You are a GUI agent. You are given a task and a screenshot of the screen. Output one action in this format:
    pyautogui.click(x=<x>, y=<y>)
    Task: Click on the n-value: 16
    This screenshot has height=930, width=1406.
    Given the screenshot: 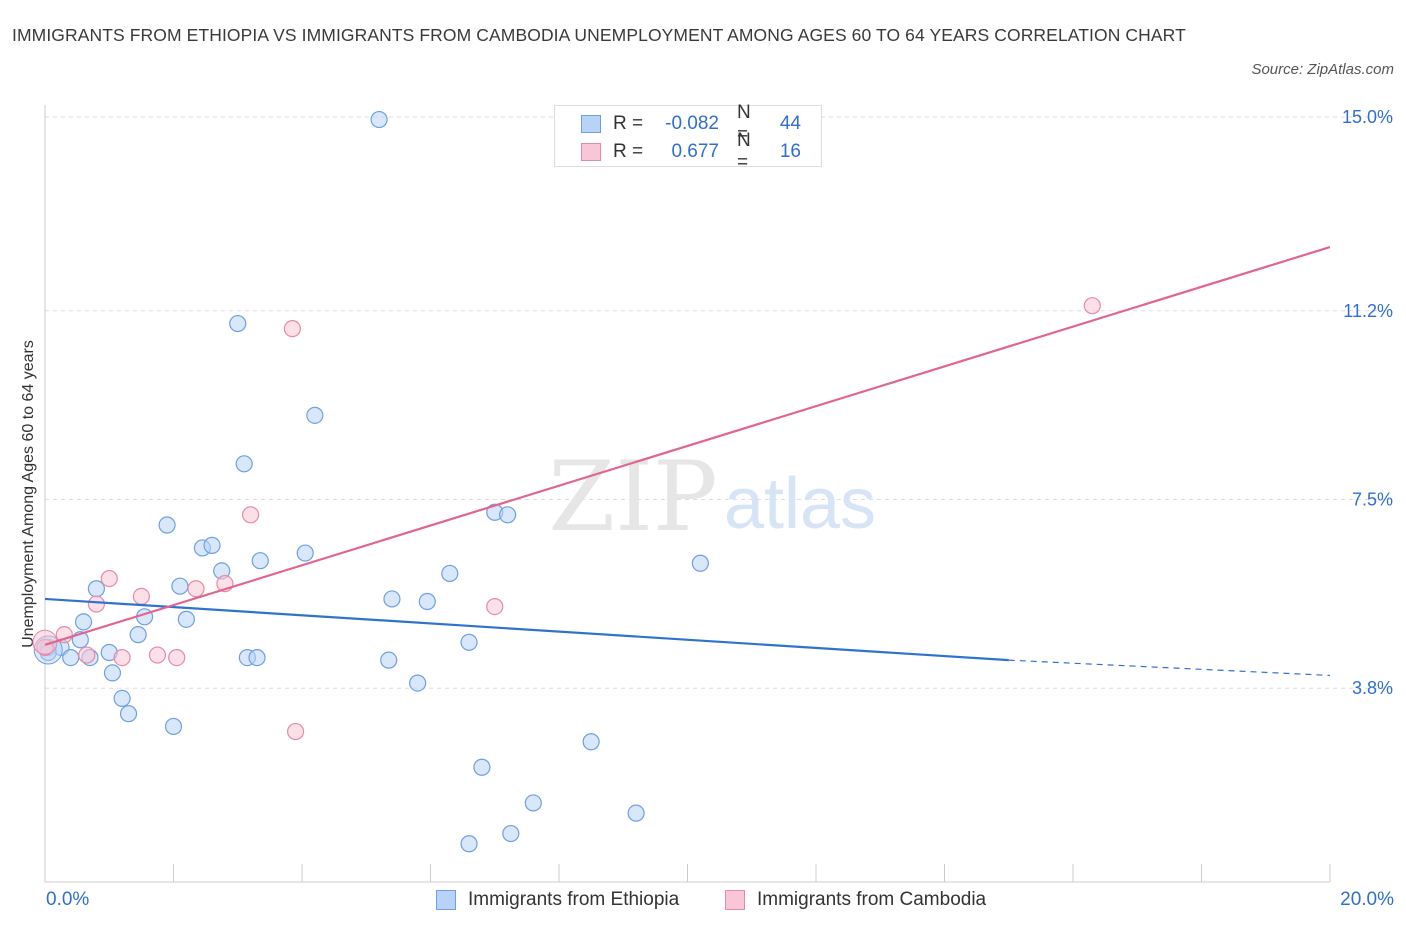 What is the action you would take?
    pyautogui.click(x=790, y=151)
    